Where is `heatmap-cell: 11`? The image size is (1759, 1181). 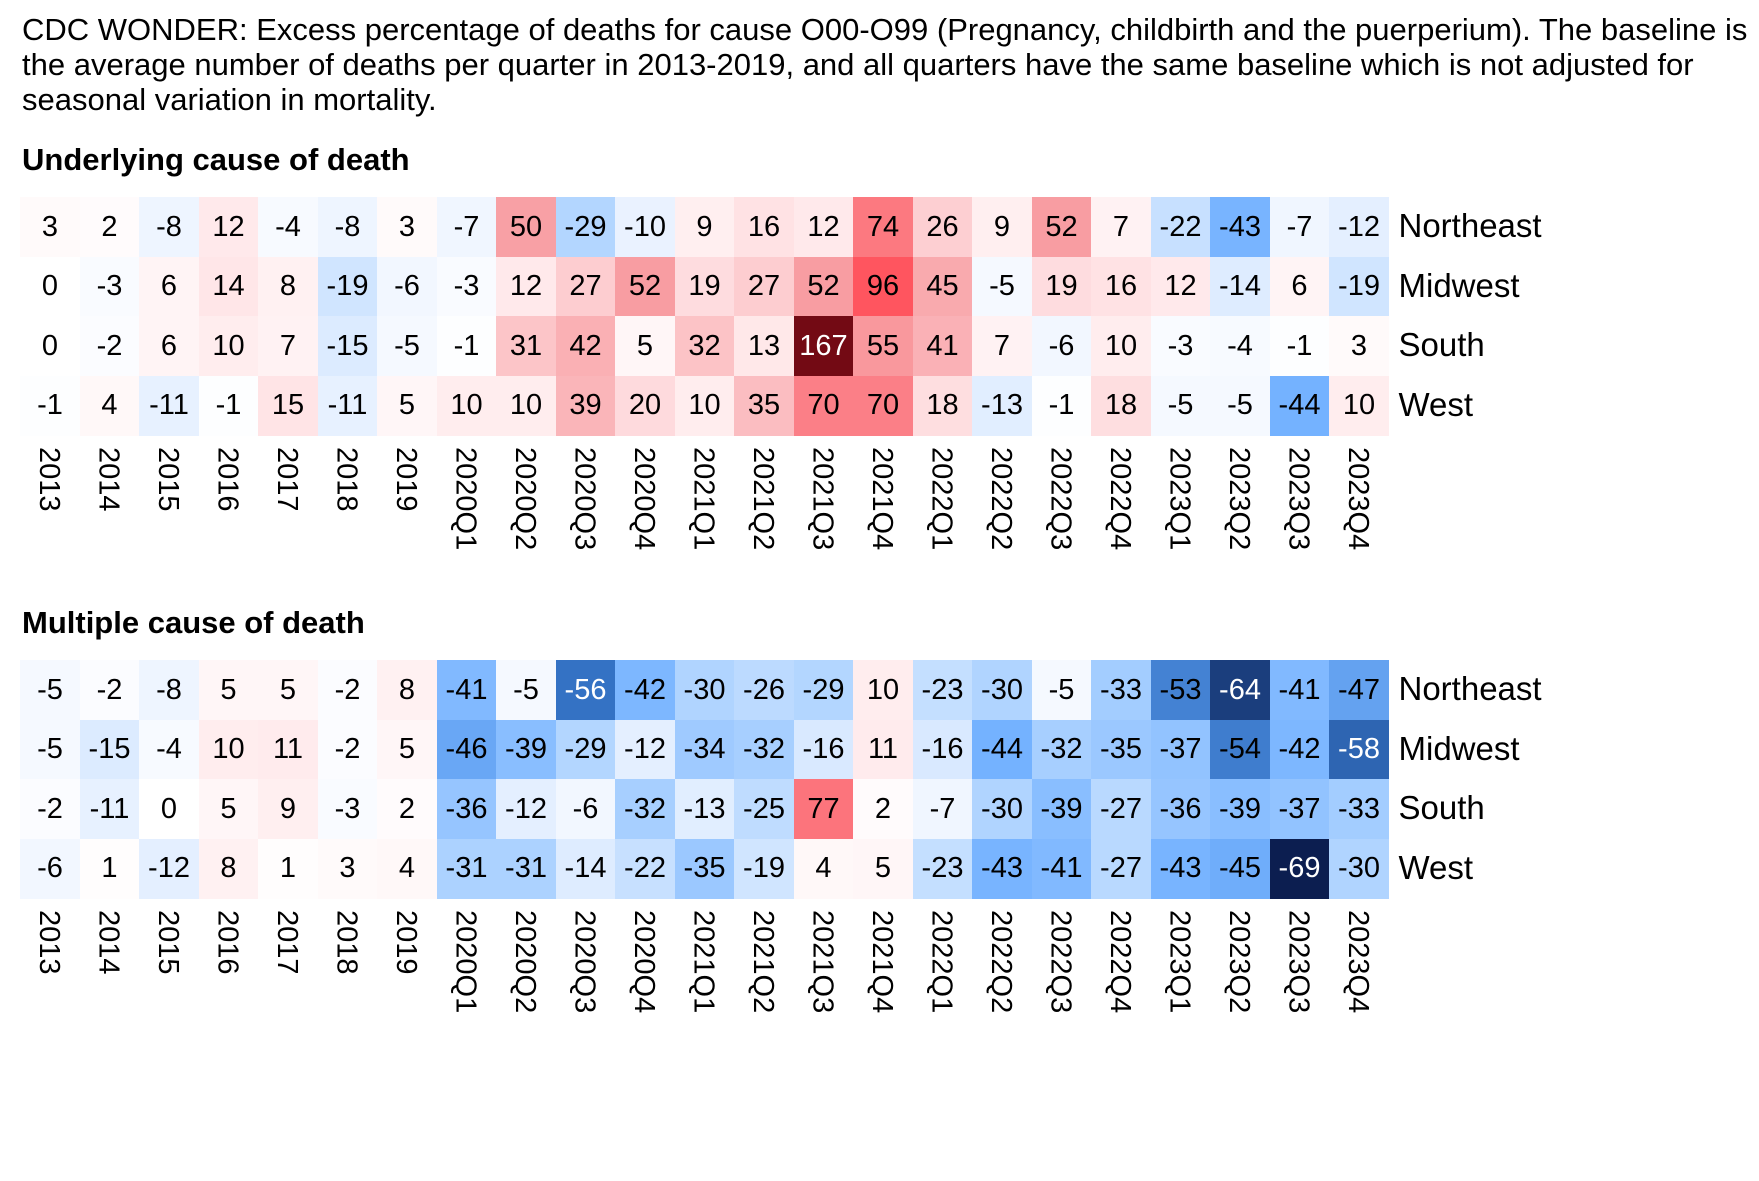
heatmap-cell: 11 is located at coordinates (288, 749).